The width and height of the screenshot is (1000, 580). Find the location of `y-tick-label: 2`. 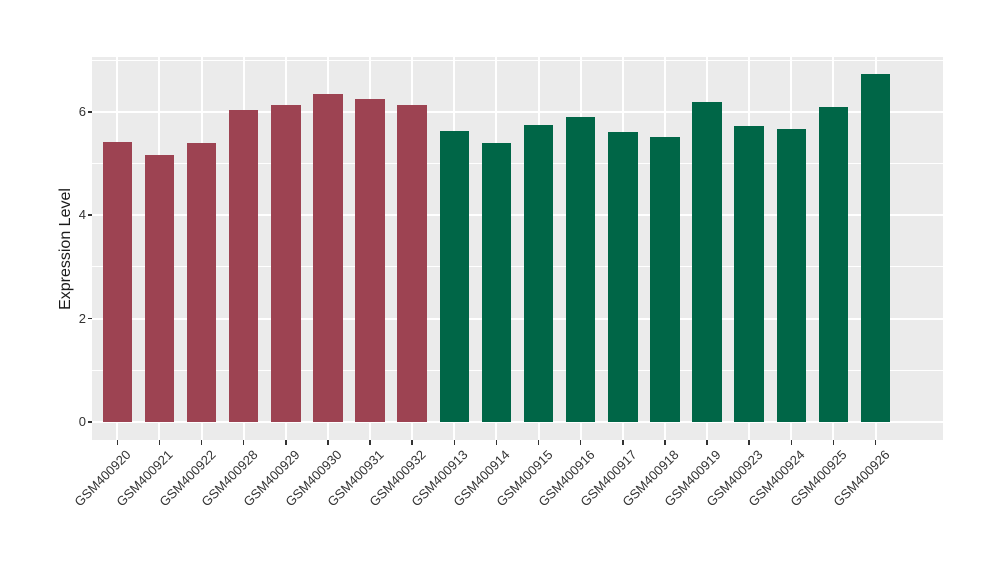

y-tick-label: 2 is located at coordinates (82, 318).